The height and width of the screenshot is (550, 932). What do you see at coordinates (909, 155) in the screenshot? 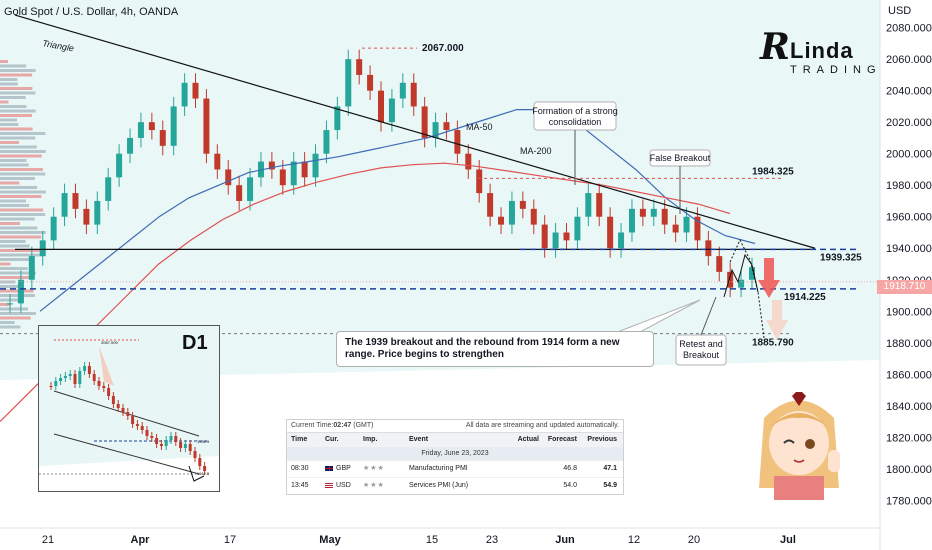
I see `y-tick-label: 2000.000` at bounding box center [909, 155].